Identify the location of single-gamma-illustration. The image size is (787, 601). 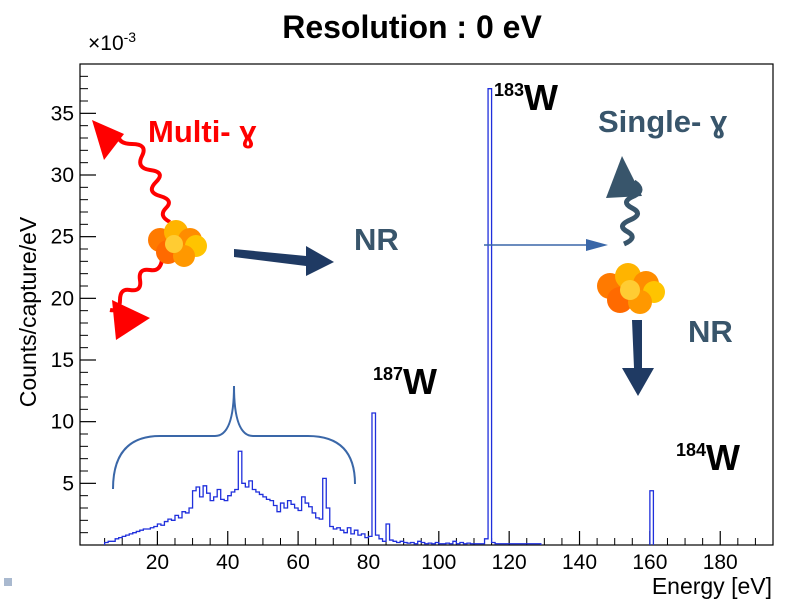
(631, 276).